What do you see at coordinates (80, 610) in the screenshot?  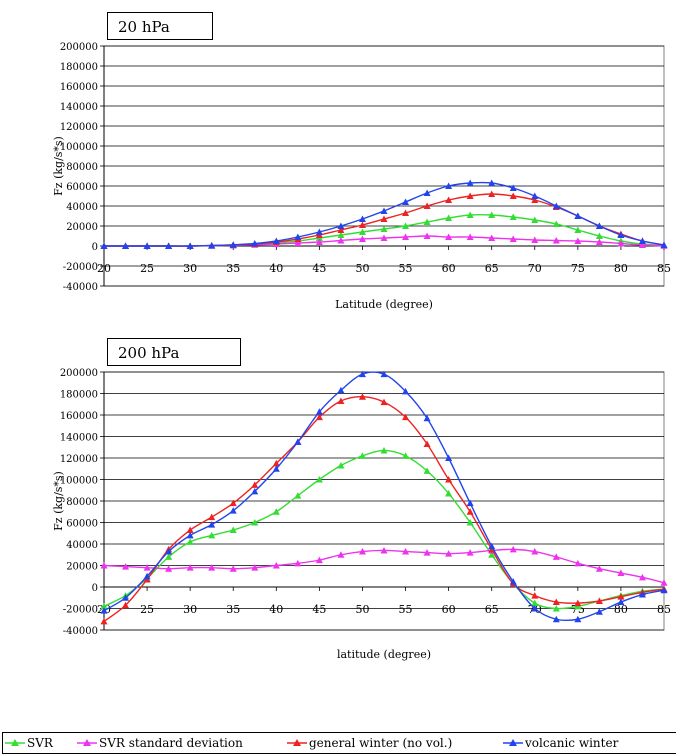 I see `y-tick-label: -20000` at bounding box center [80, 610].